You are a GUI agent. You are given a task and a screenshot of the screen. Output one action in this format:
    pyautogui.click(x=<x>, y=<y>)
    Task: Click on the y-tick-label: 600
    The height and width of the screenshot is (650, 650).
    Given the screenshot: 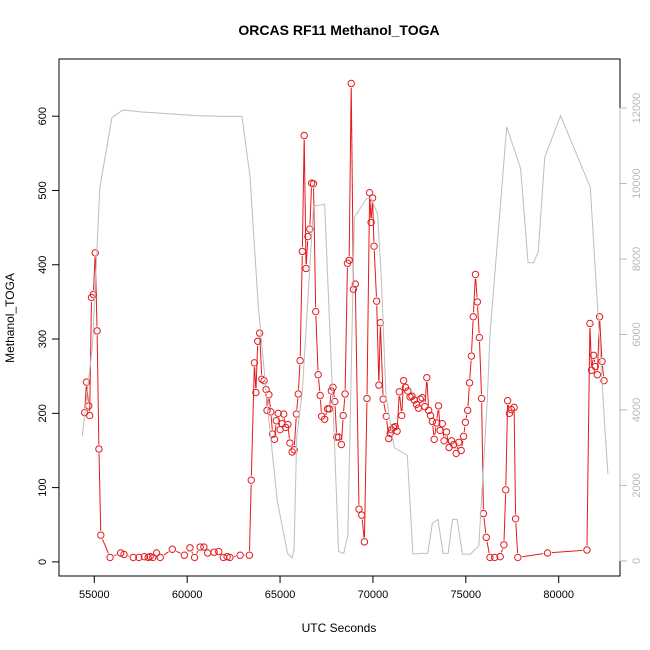 What is the action you would take?
    pyautogui.click(x=43, y=116)
    